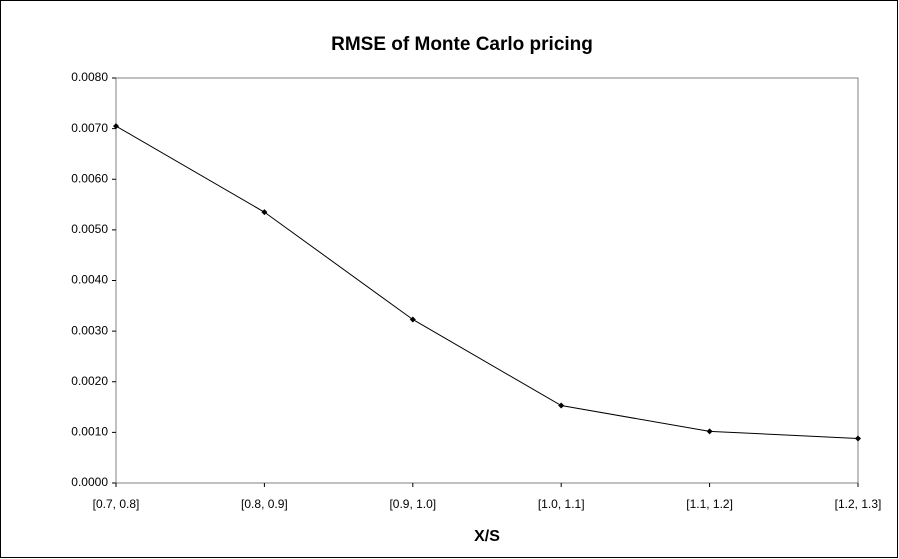 The image size is (899, 559). I want to click on y-tick-label: 0.0060, so click(89, 178).